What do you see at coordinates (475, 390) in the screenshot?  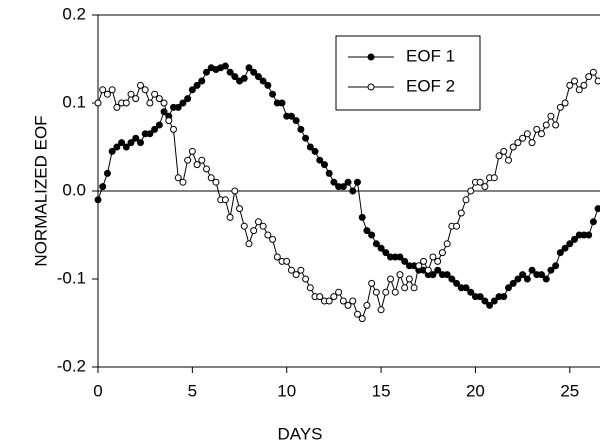 I see `x-tick-label: 20` at bounding box center [475, 390].